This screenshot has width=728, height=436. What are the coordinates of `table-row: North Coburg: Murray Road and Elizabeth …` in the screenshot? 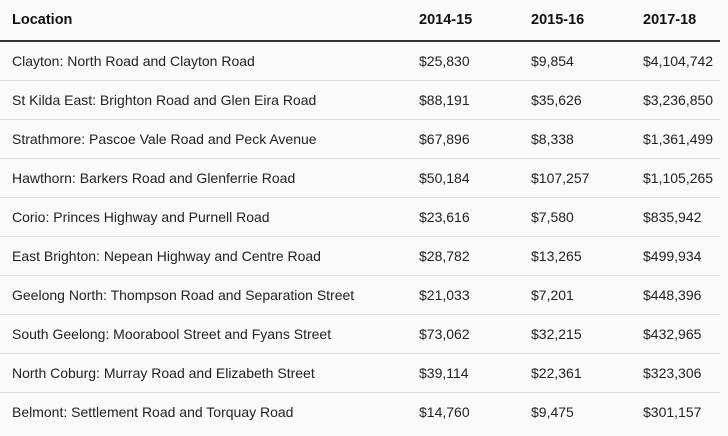 It's located at (360, 373).